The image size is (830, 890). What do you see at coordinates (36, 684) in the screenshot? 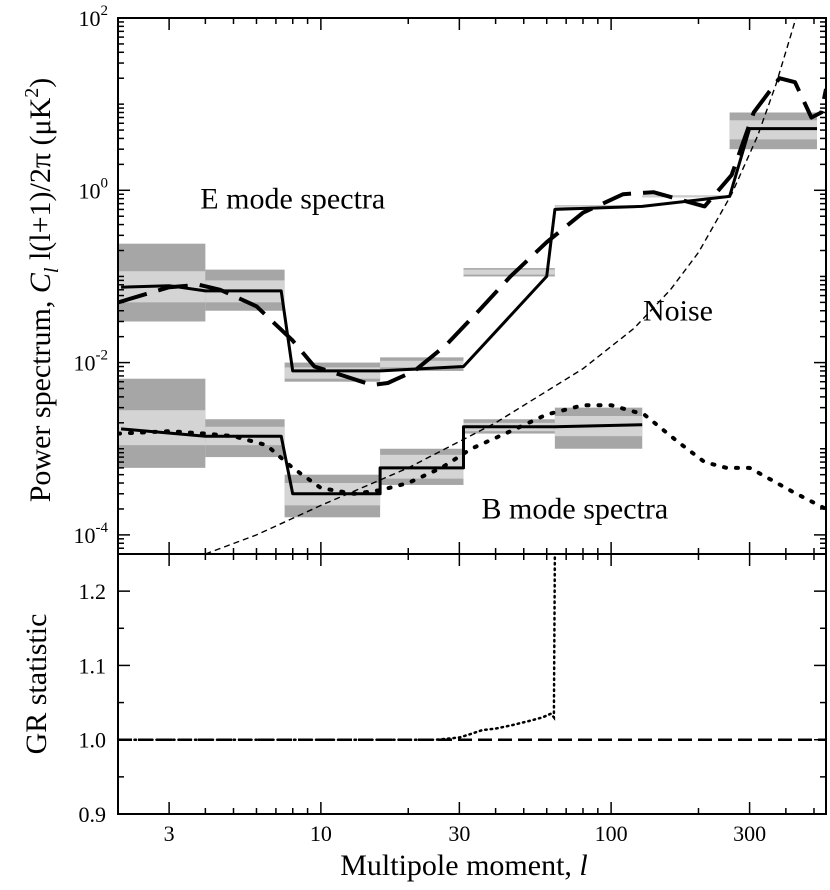
I see `gr-statistic-y-axis-title: GR statistic` at bounding box center [36, 684].